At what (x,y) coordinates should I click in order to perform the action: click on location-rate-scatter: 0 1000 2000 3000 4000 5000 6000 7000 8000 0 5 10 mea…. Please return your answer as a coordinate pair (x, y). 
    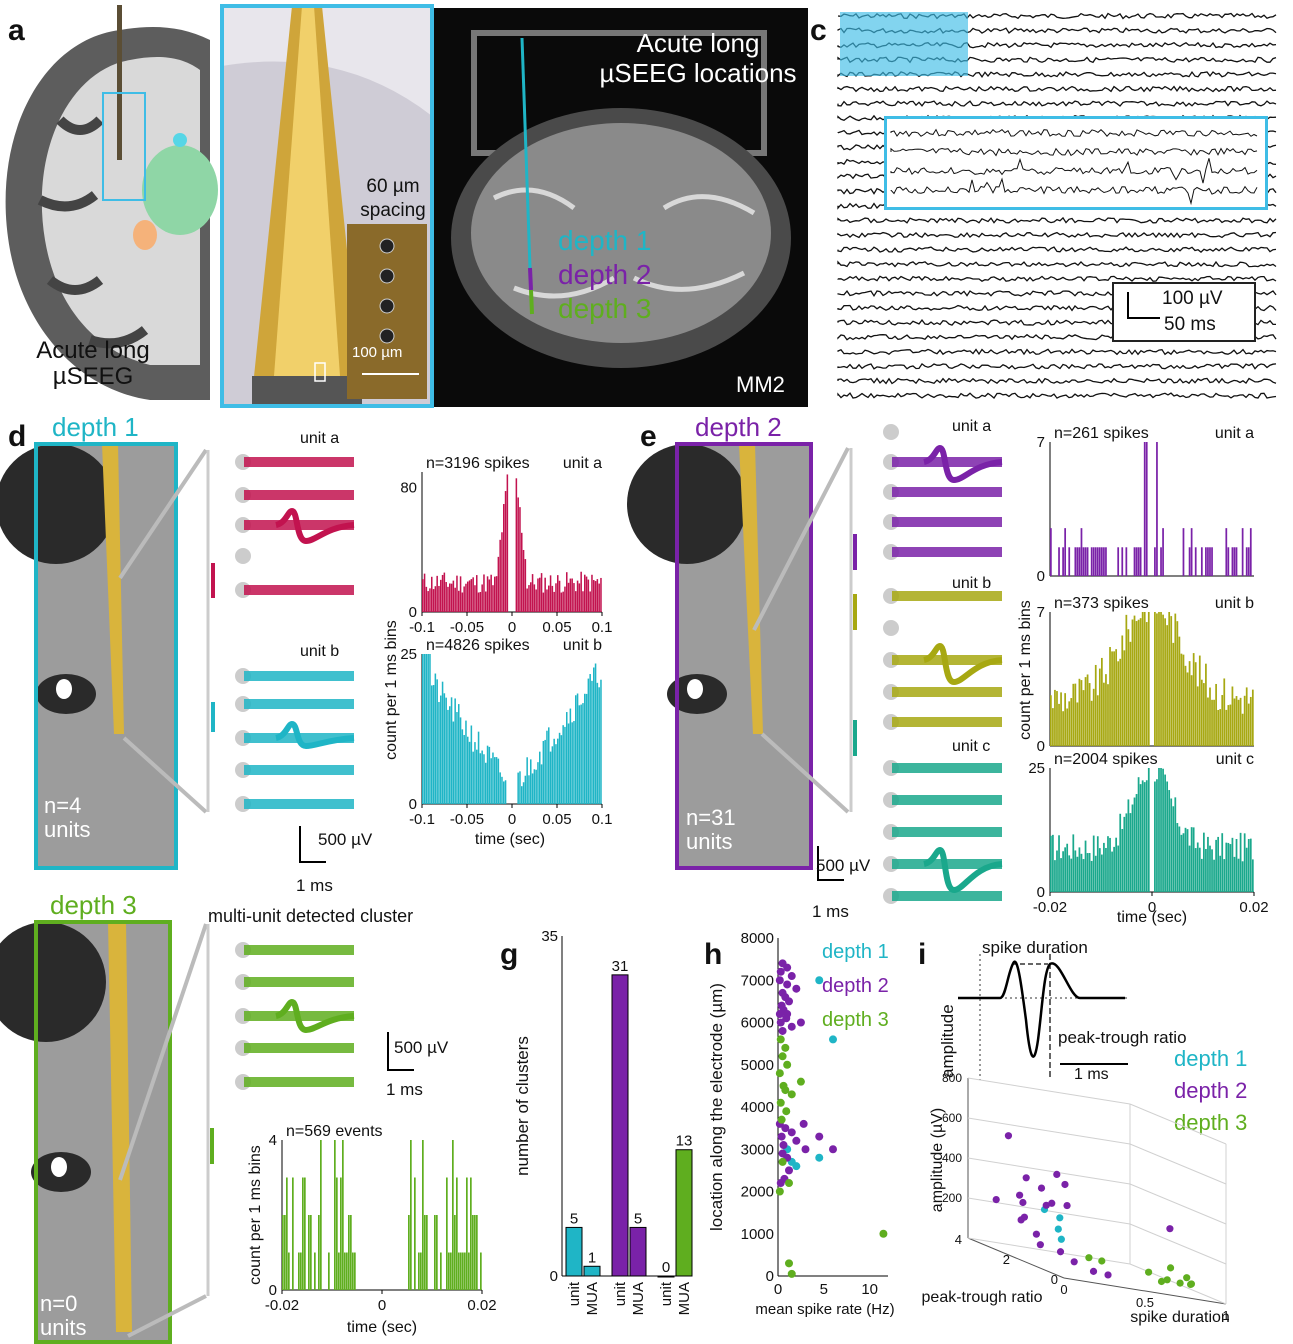
    Looking at the image, I should click on (801, 1124).